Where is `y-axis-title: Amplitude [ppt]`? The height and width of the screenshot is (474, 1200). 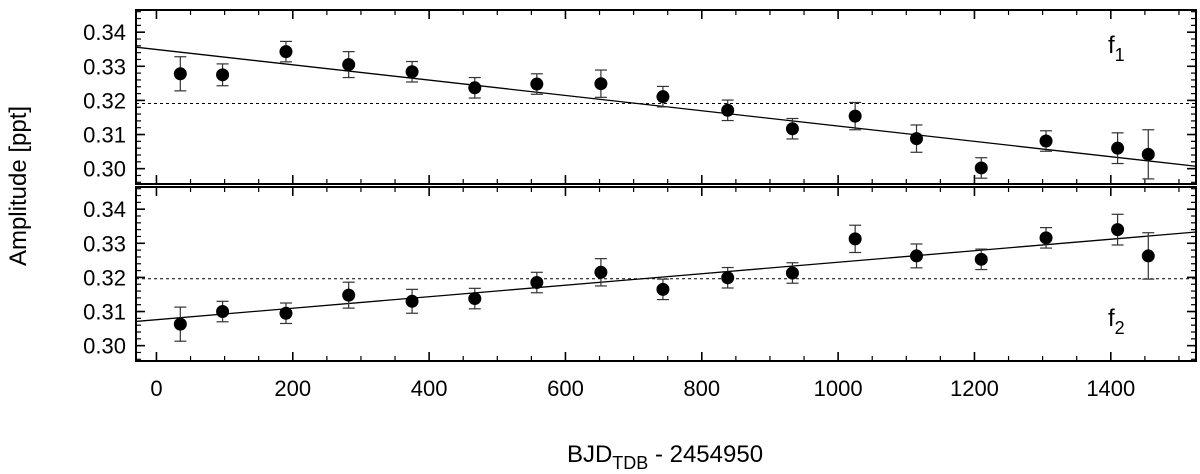 y-axis-title: Amplitude [ppt] is located at coordinates (18, 186).